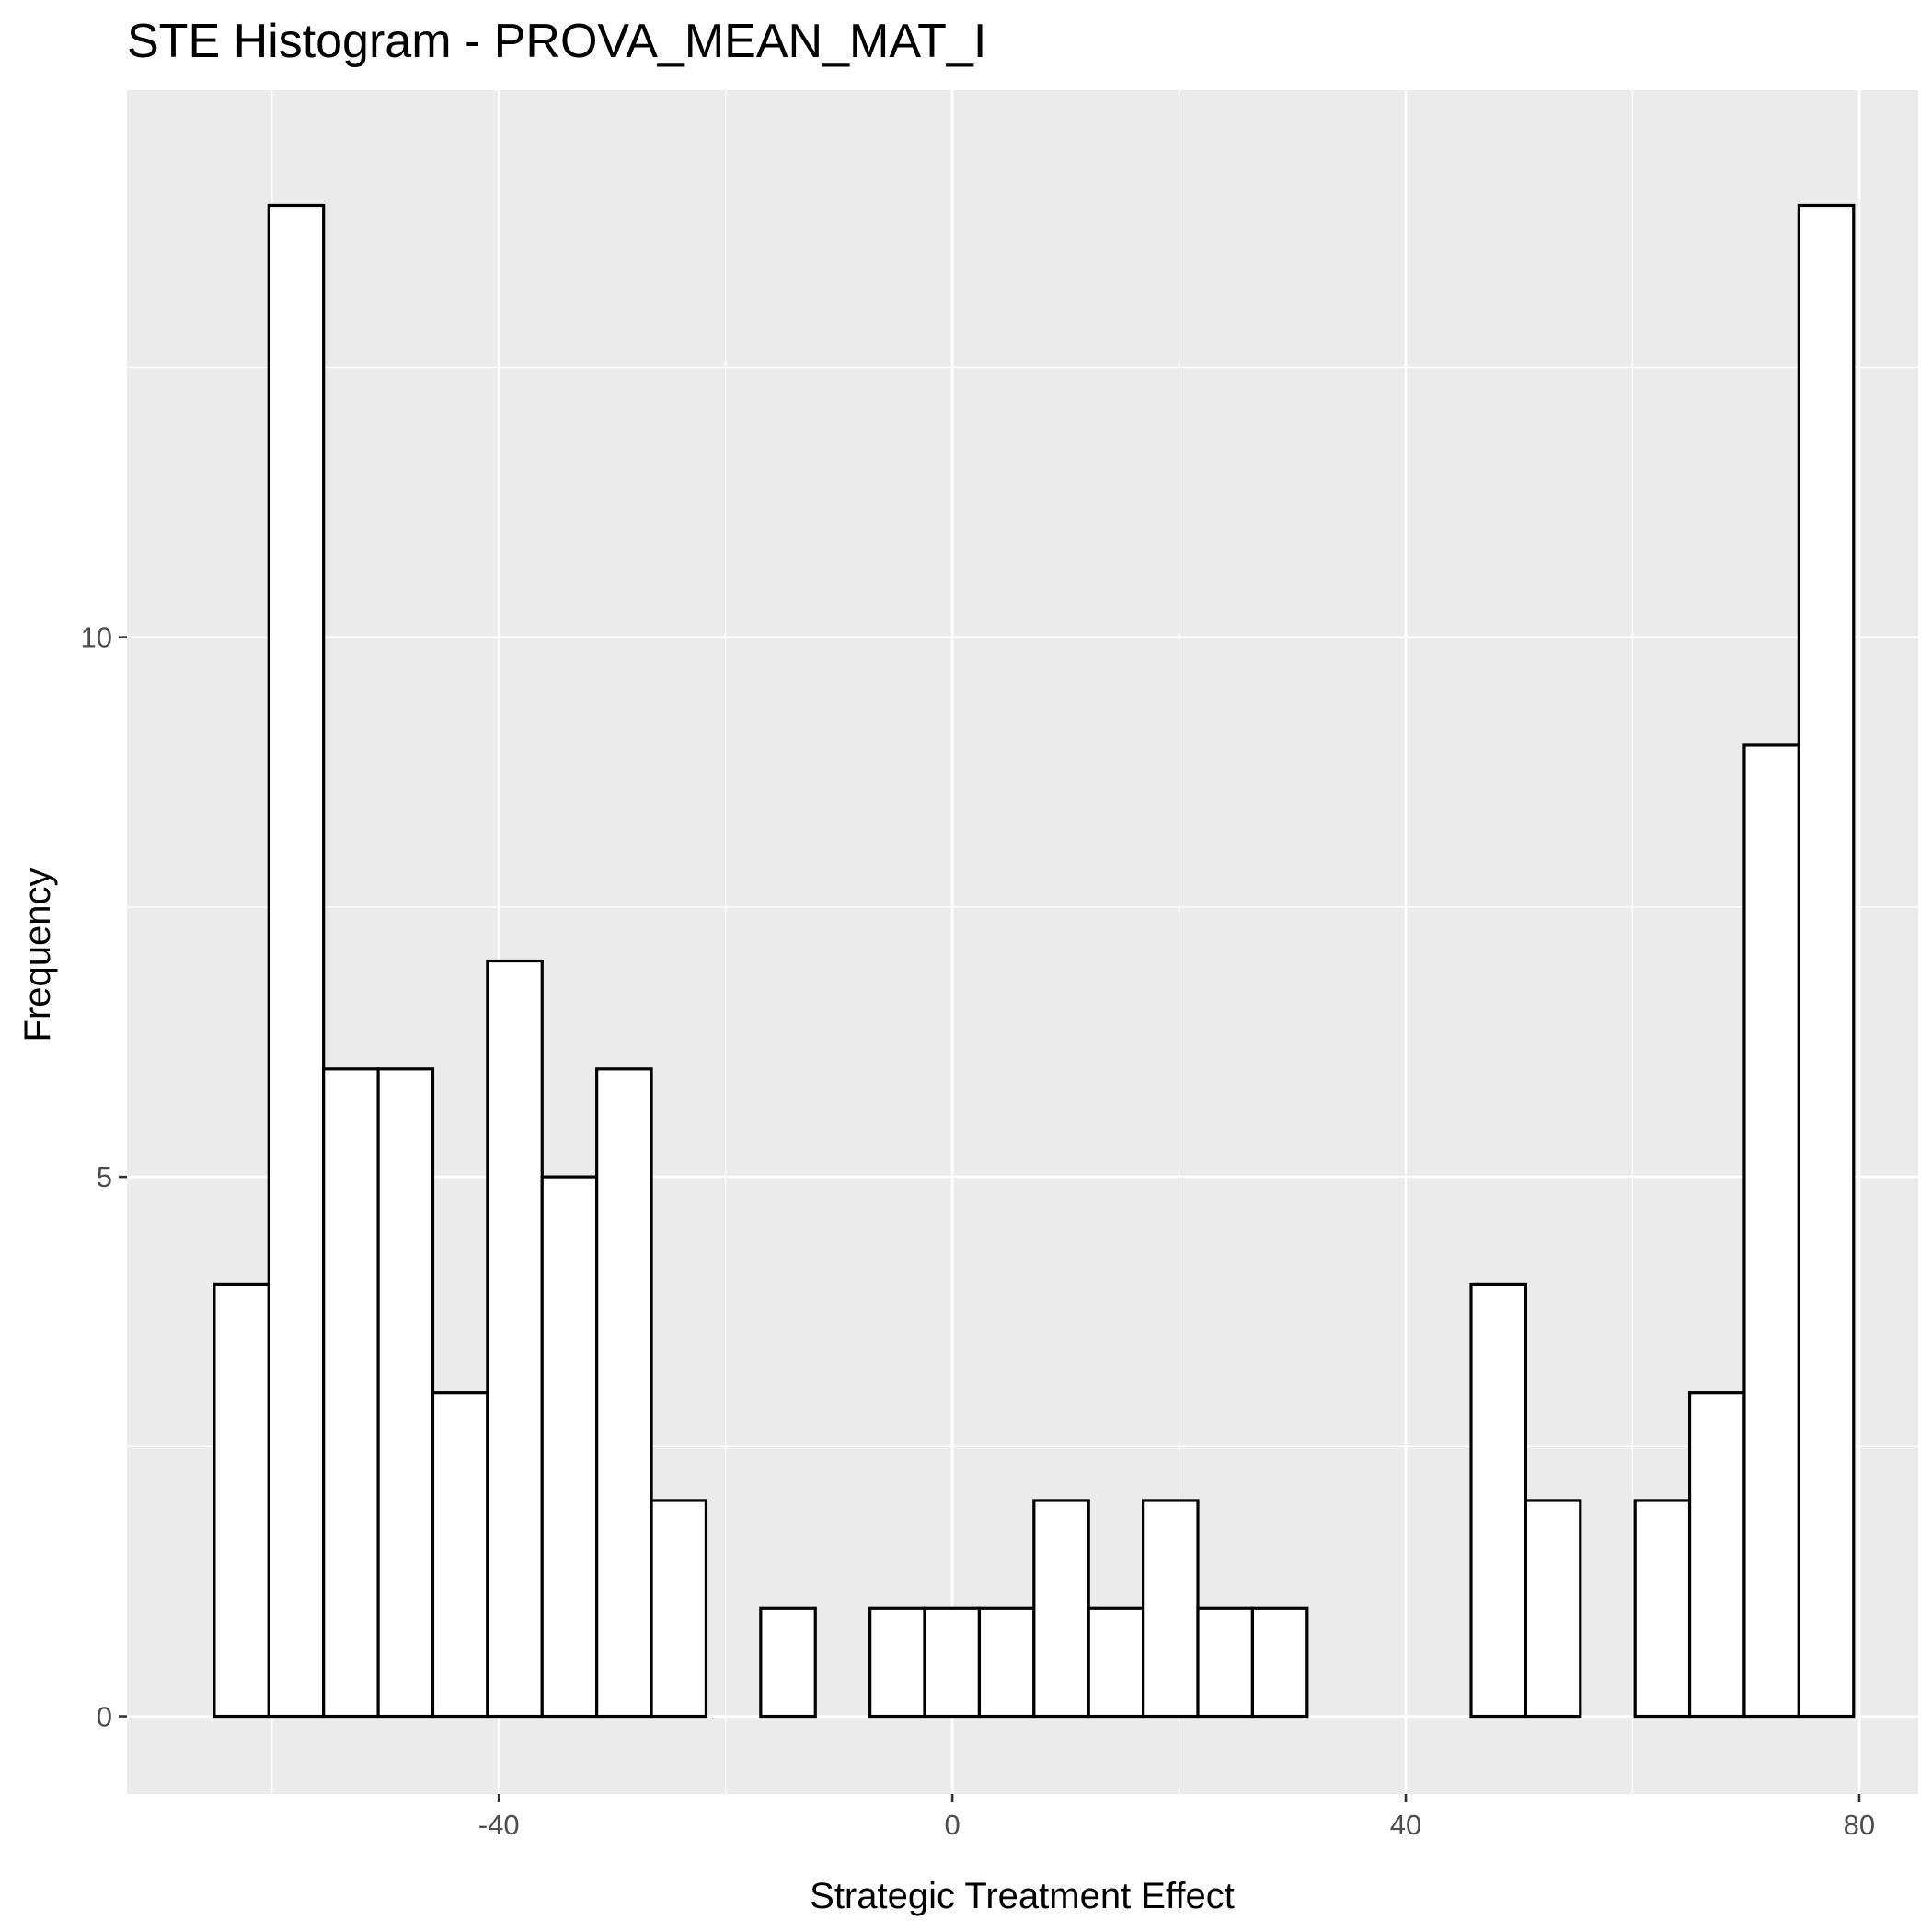  What do you see at coordinates (96, 638) in the screenshot?
I see `y-tick-label: 10` at bounding box center [96, 638].